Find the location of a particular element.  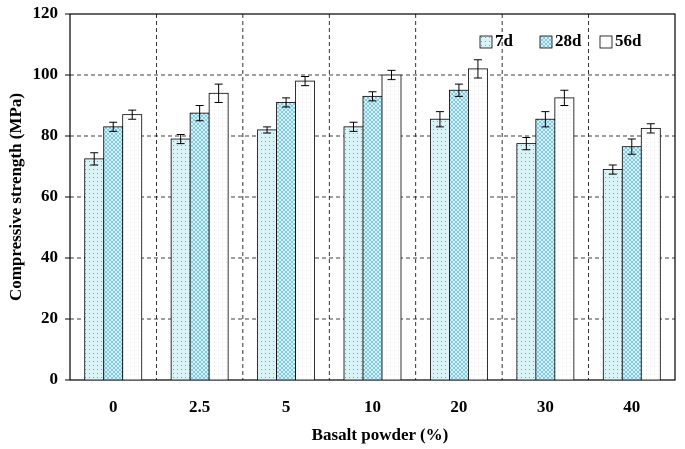

x-tick-label: 5 is located at coordinates (286, 406).